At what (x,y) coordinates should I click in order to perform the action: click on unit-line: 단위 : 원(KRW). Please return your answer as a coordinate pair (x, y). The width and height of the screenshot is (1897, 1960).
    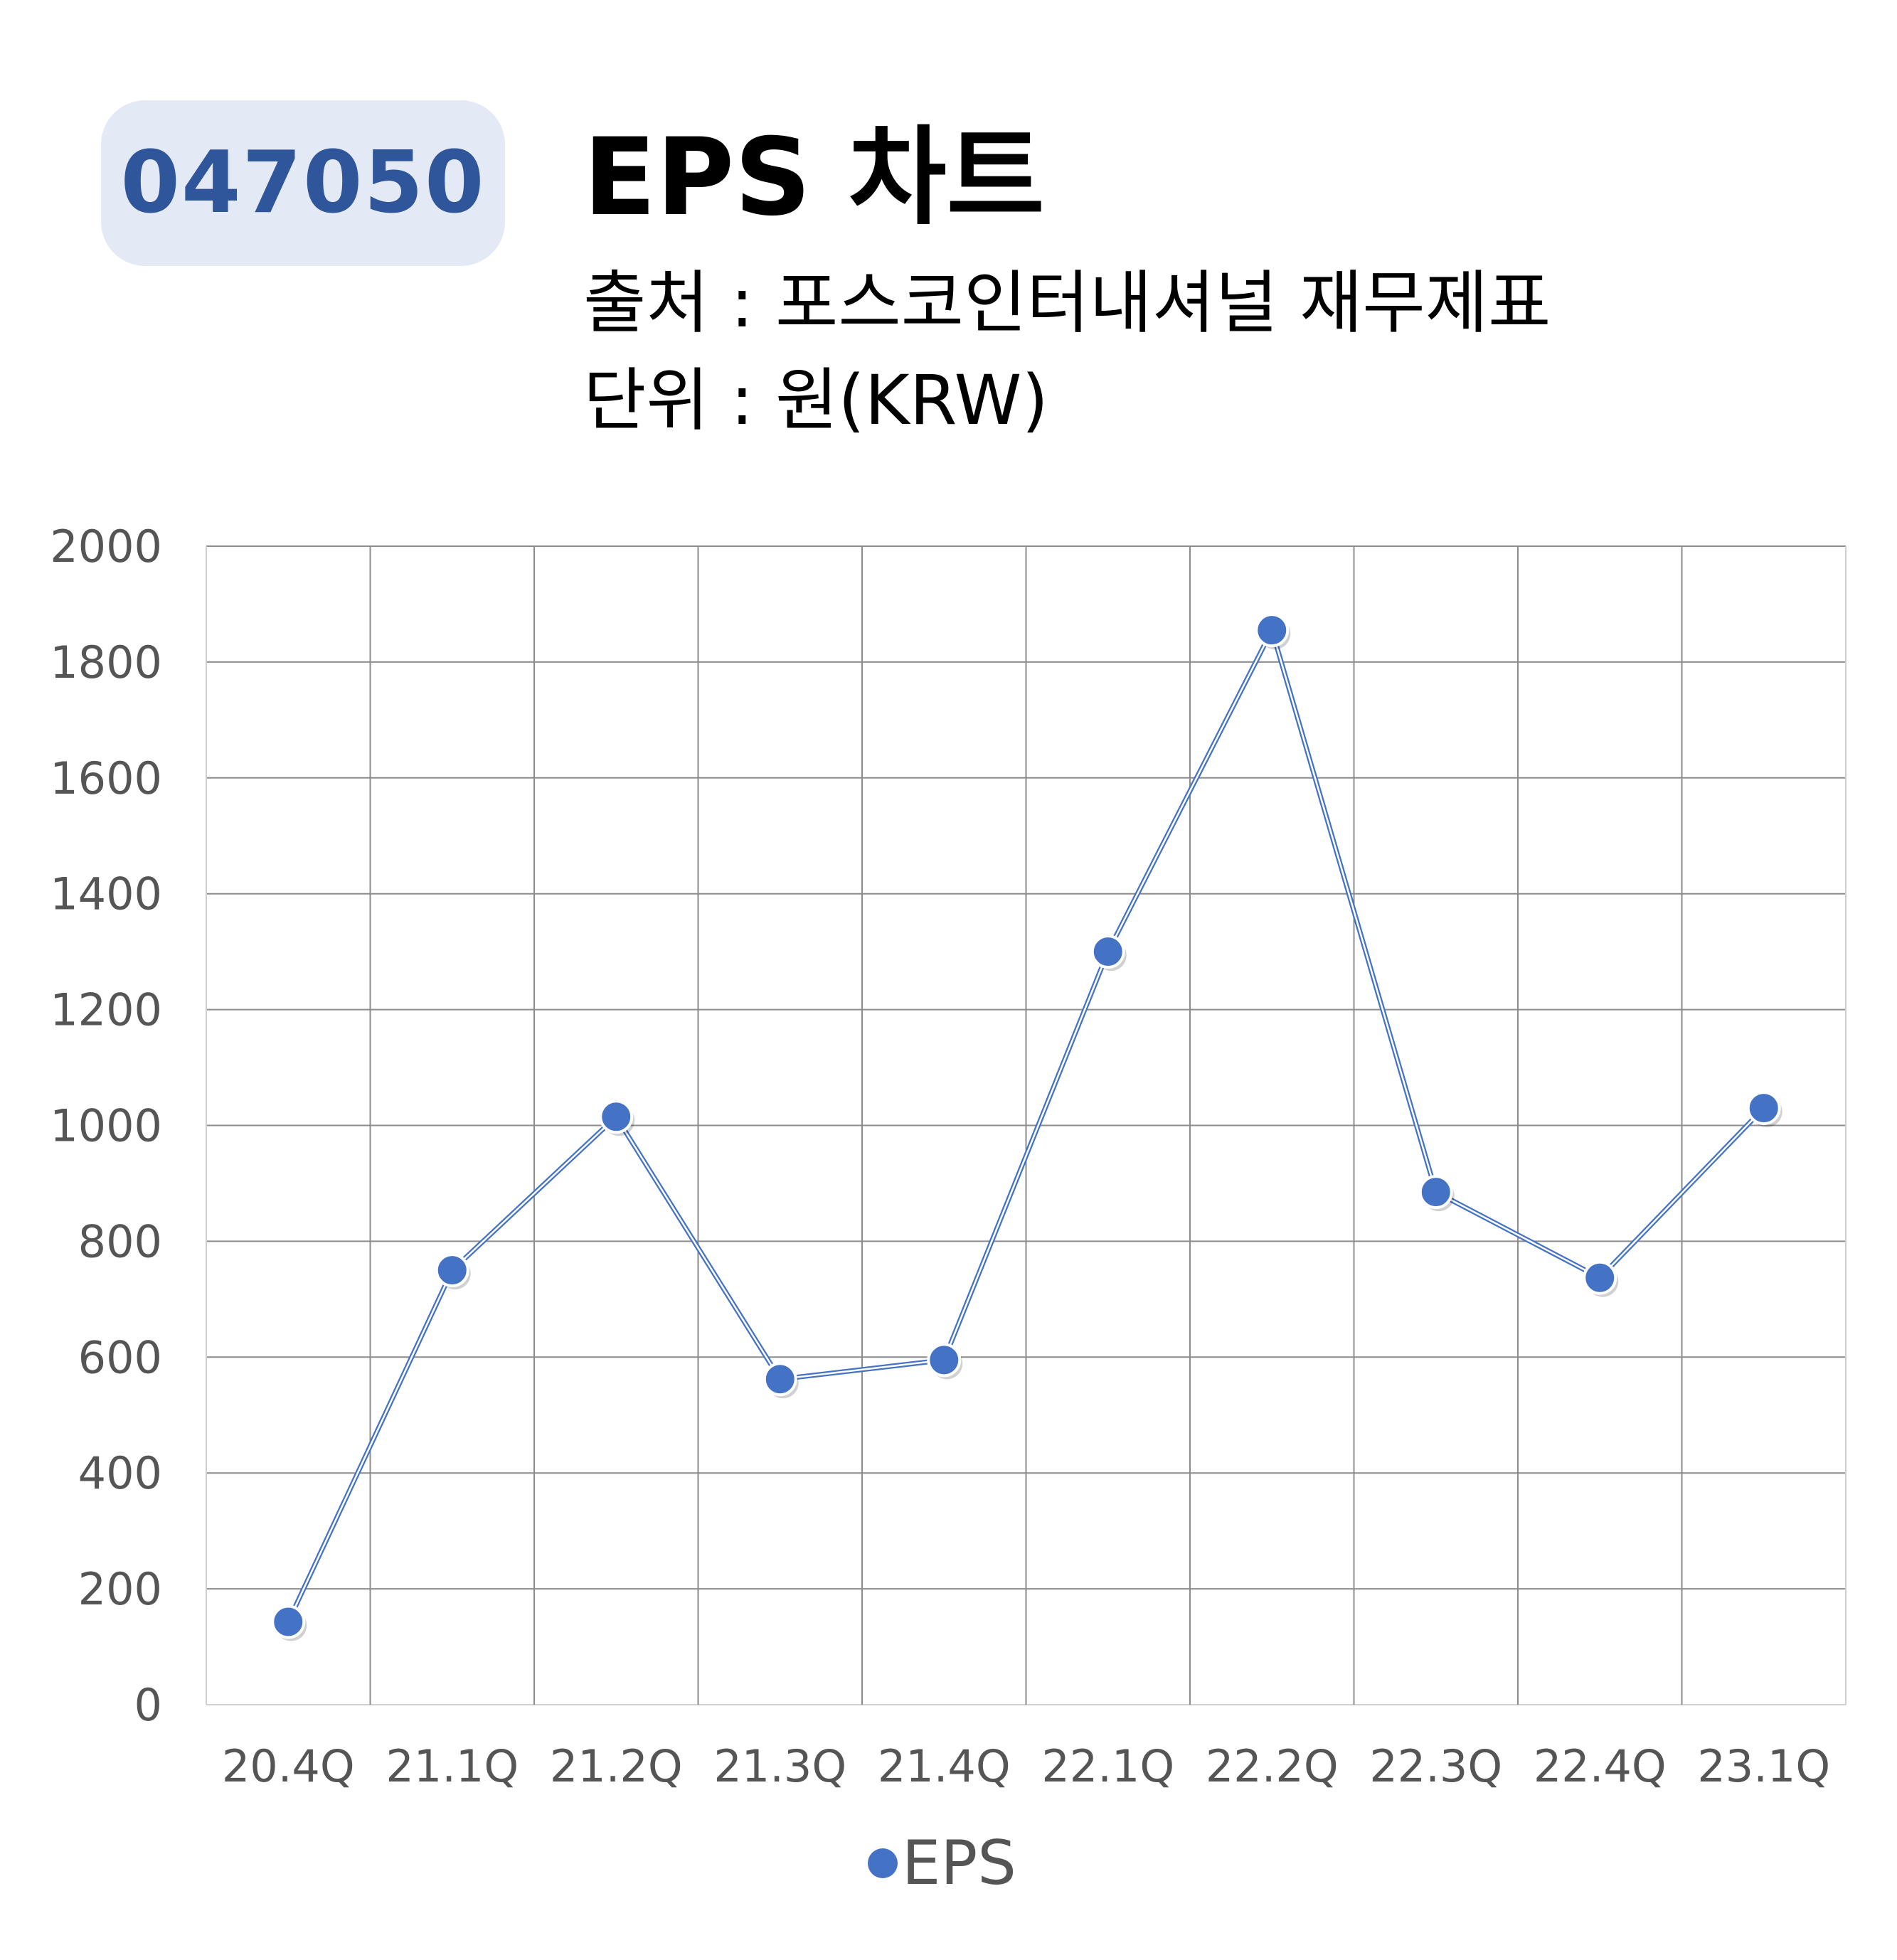
    Looking at the image, I should click on (815, 400).